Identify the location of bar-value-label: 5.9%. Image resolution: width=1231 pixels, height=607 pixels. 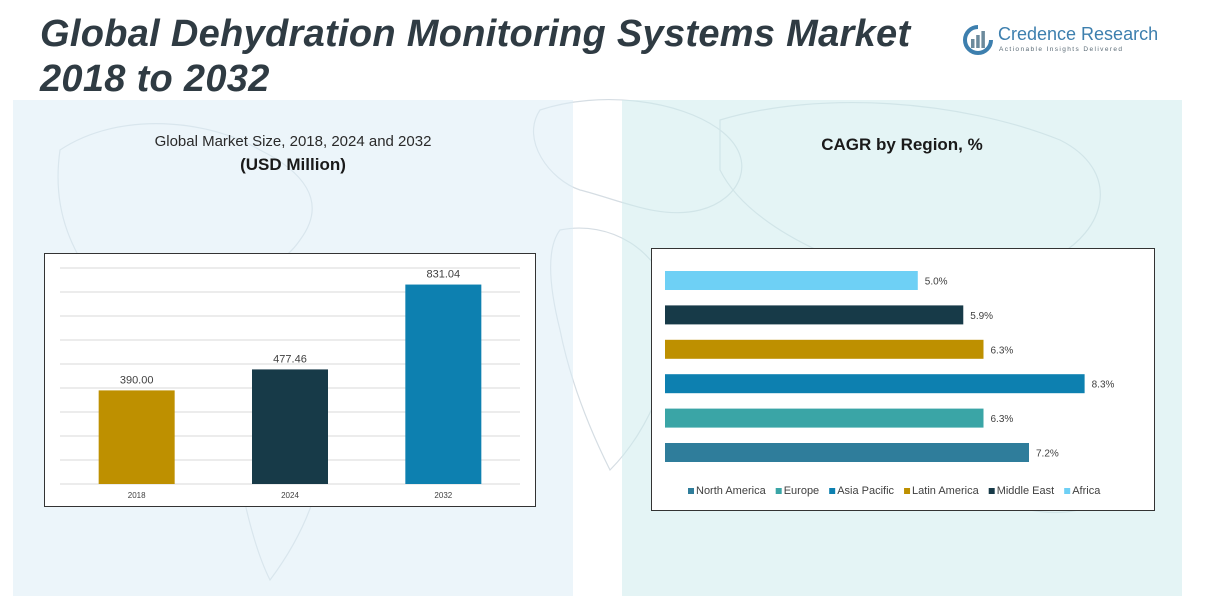
(981, 316).